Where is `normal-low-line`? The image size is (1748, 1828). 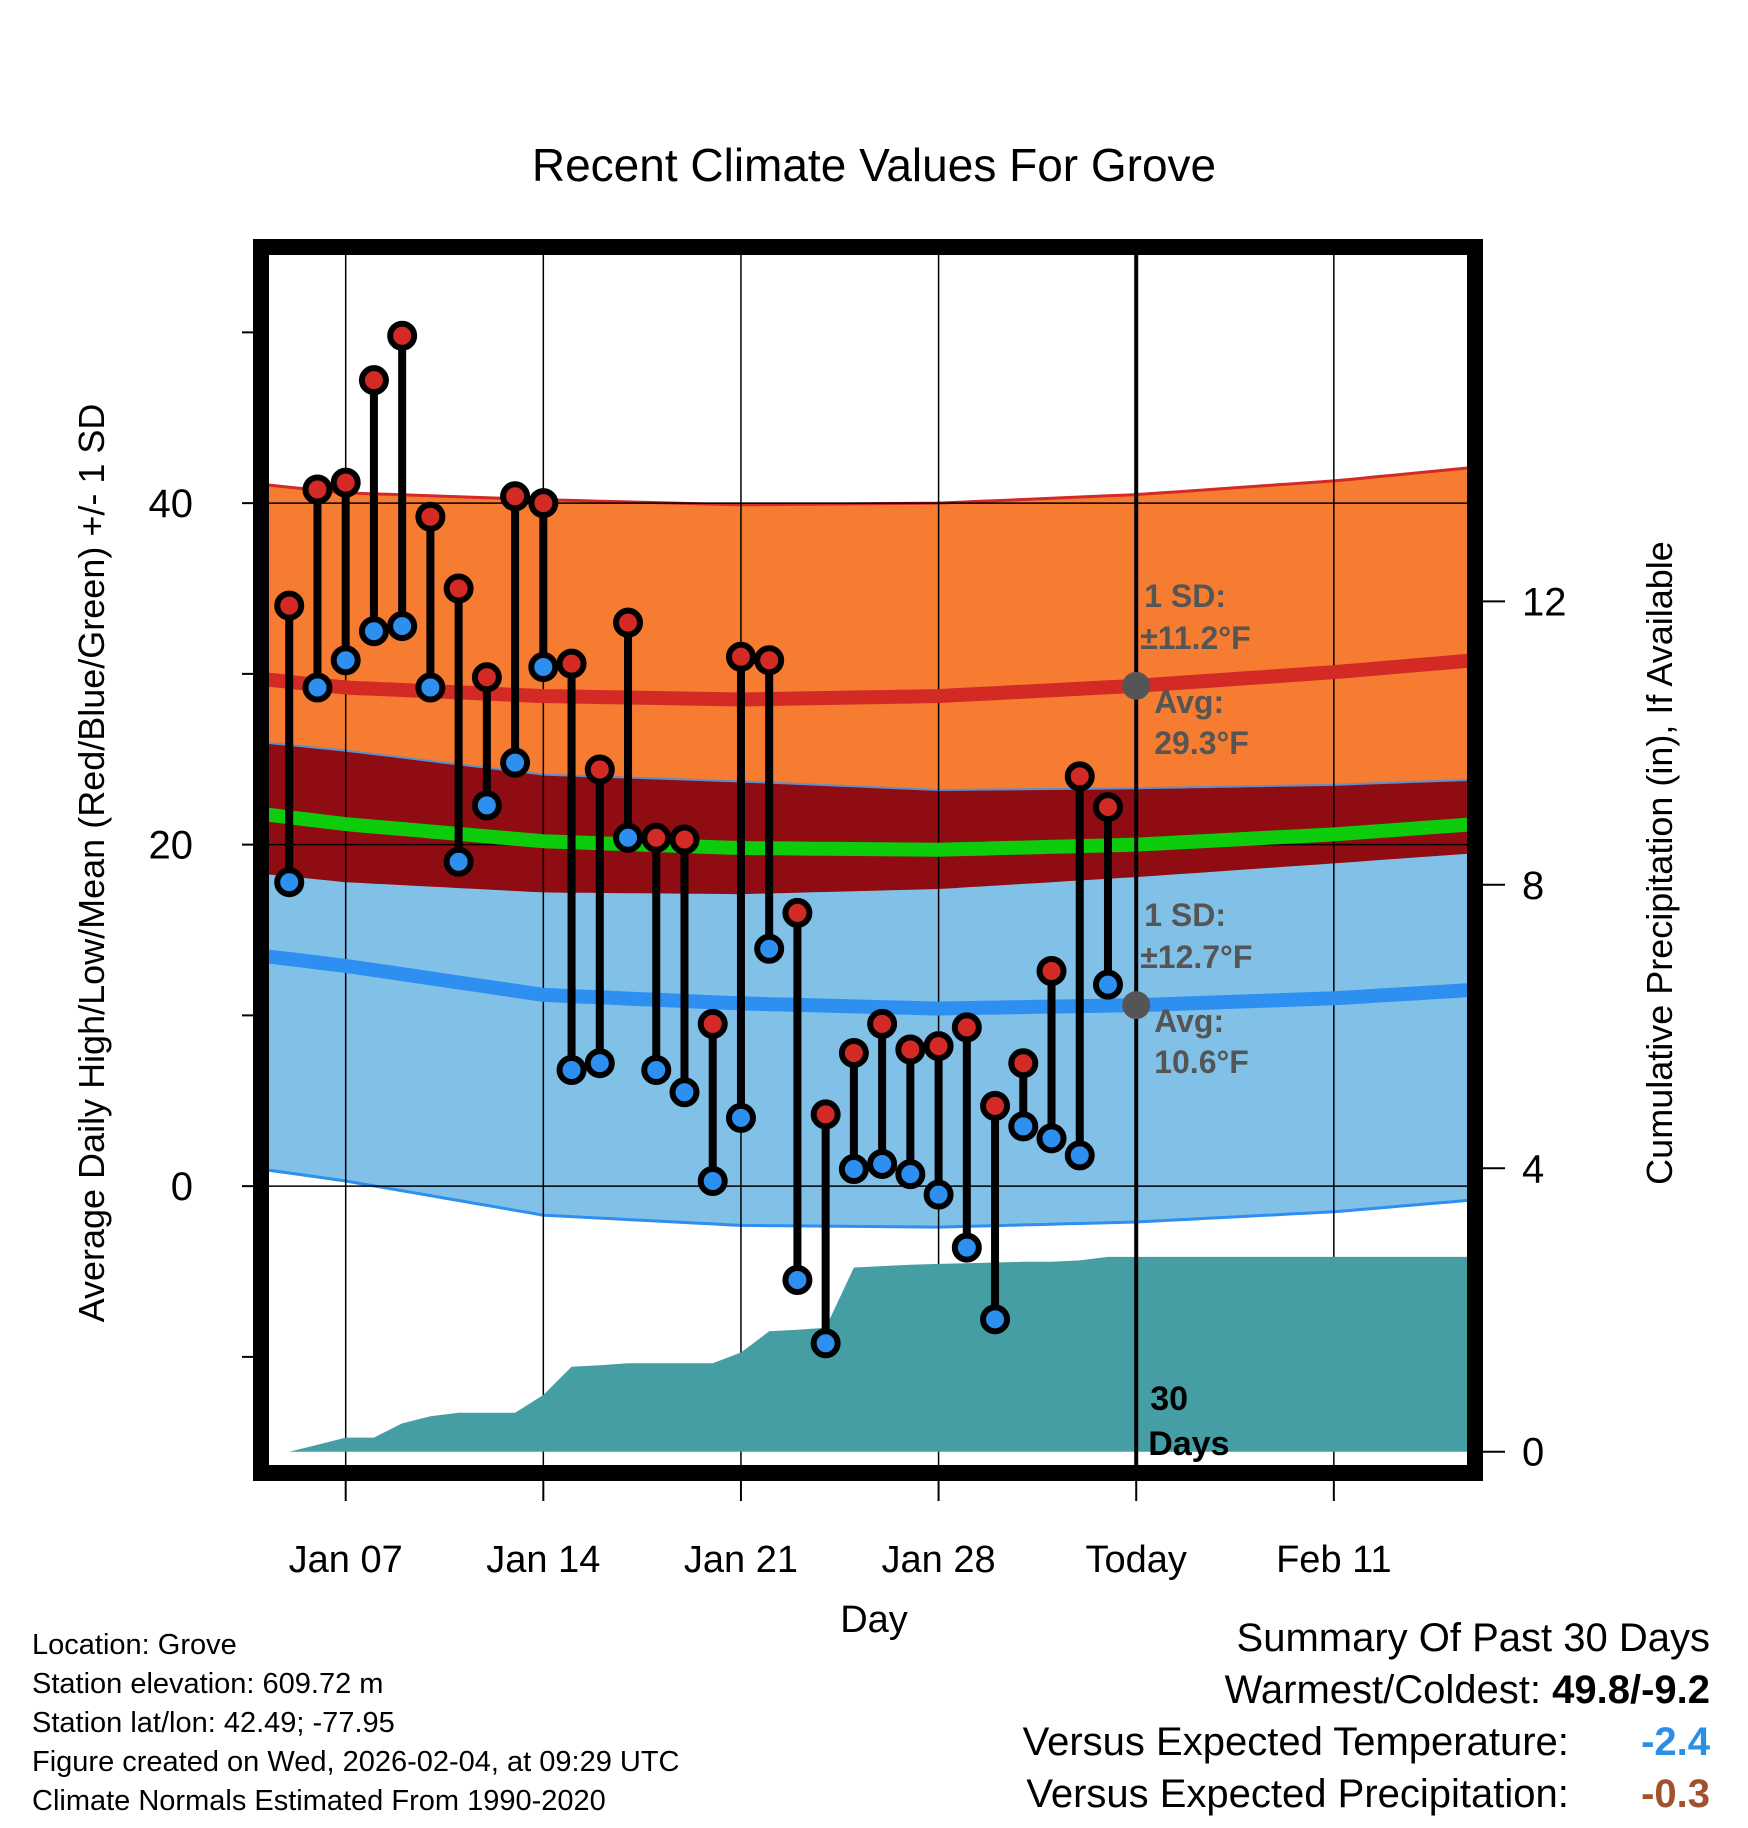 normal-low-line is located at coordinates (868, 982).